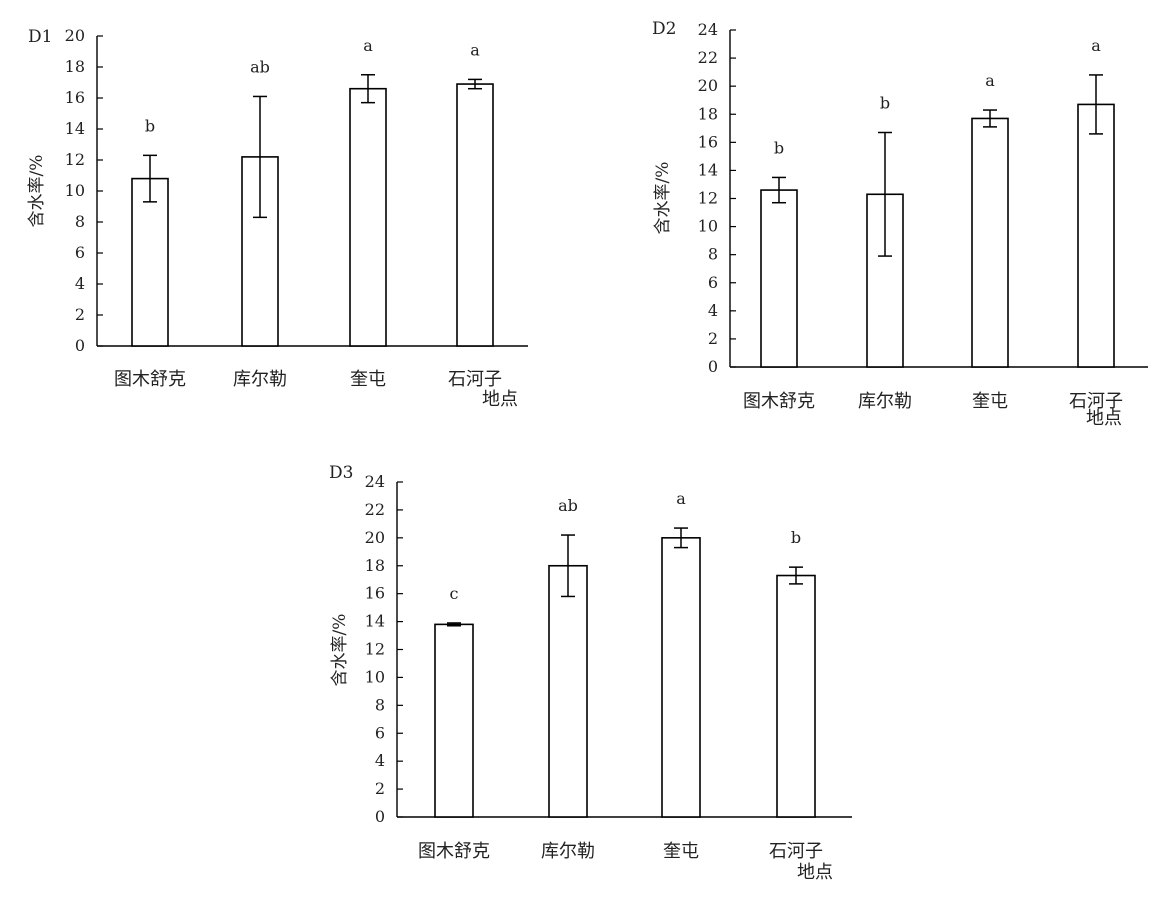 This screenshot has width=1170, height=904. What do you see at coordinates (664, 29) in the screenshot?
I see `panel-label: D2` at bounding box center [664, 29].